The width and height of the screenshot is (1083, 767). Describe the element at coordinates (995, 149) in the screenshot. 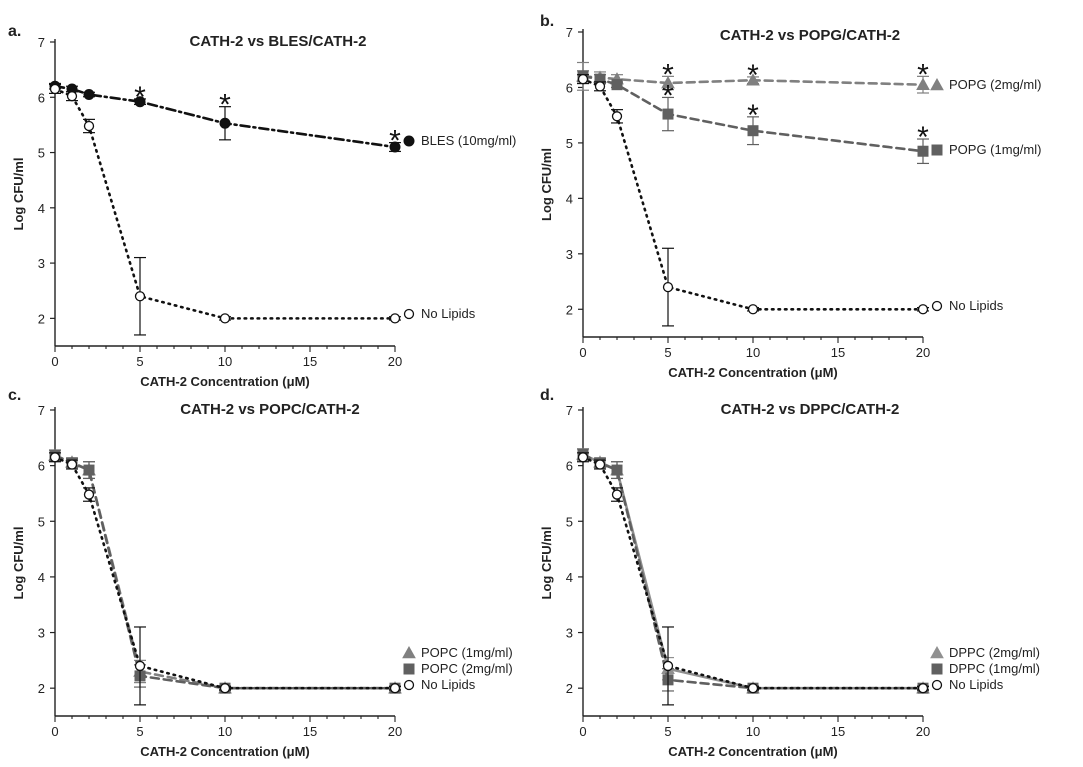

I see `legend-label: POPG (1mg/ml)` at that location.